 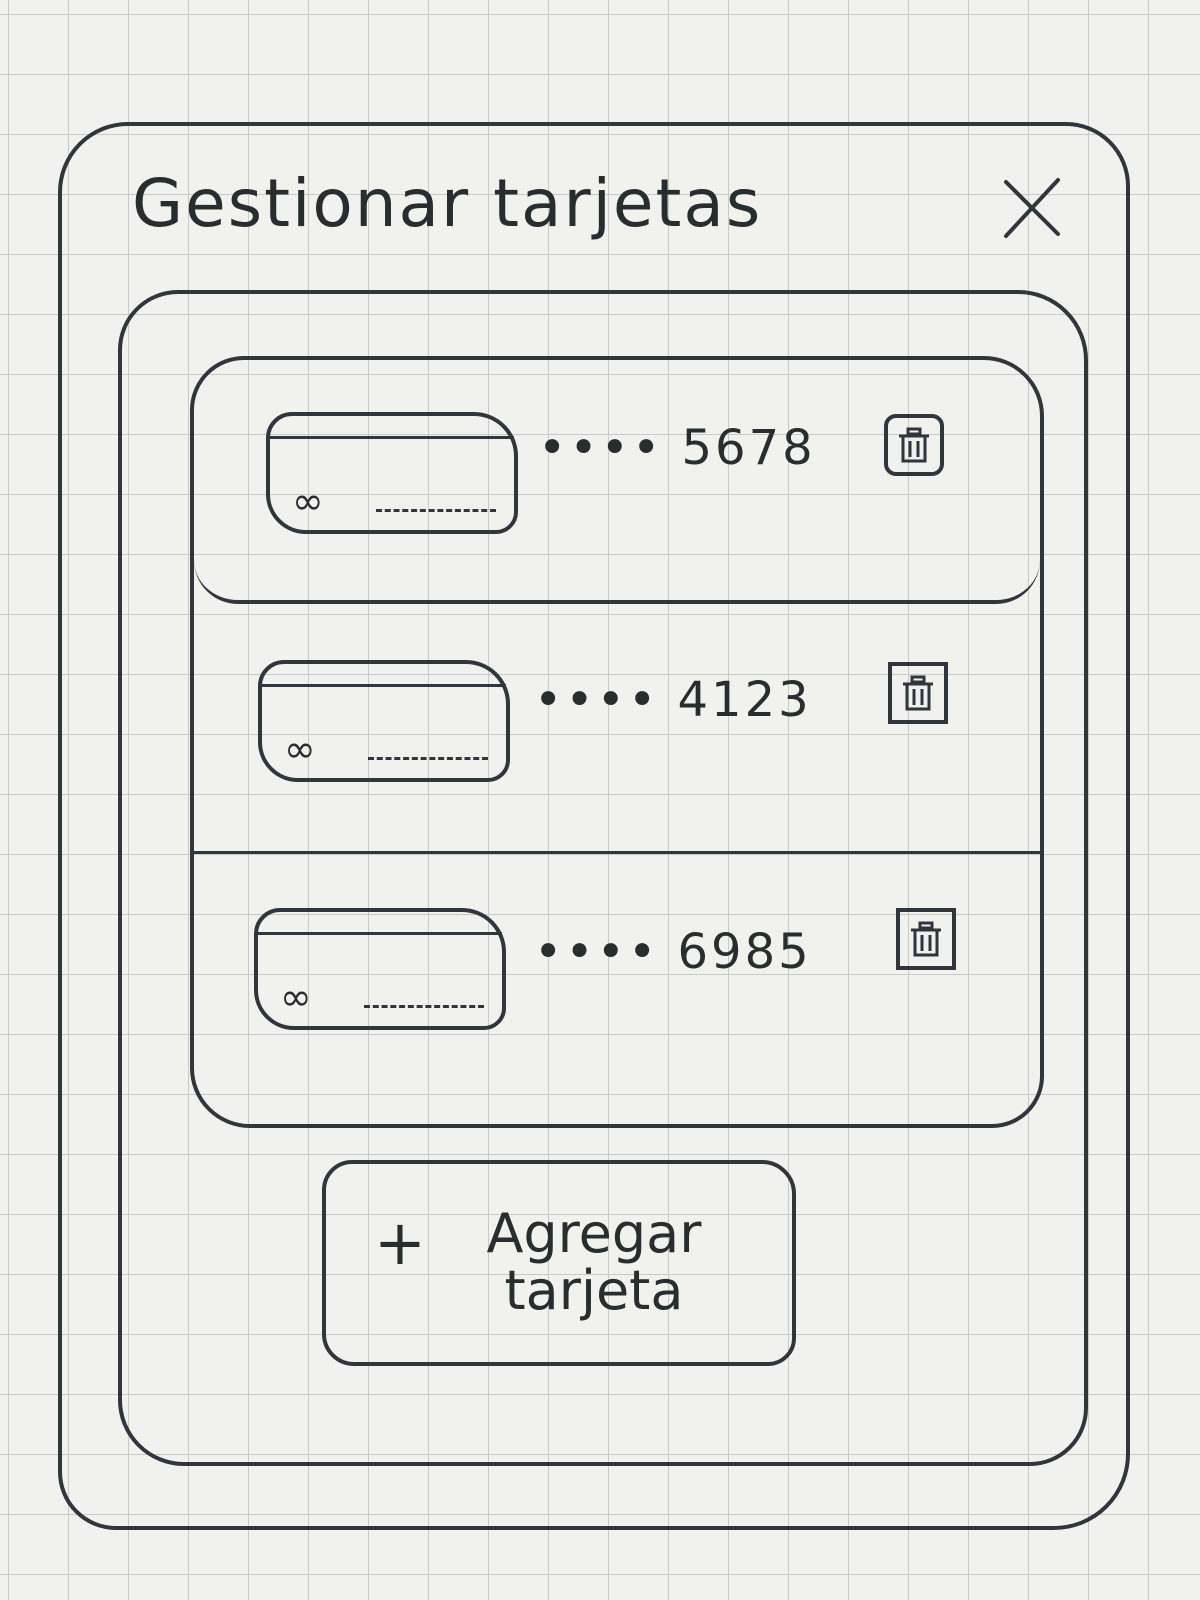 I want to click on plus-icon: +, so click(x=400, y=1242).